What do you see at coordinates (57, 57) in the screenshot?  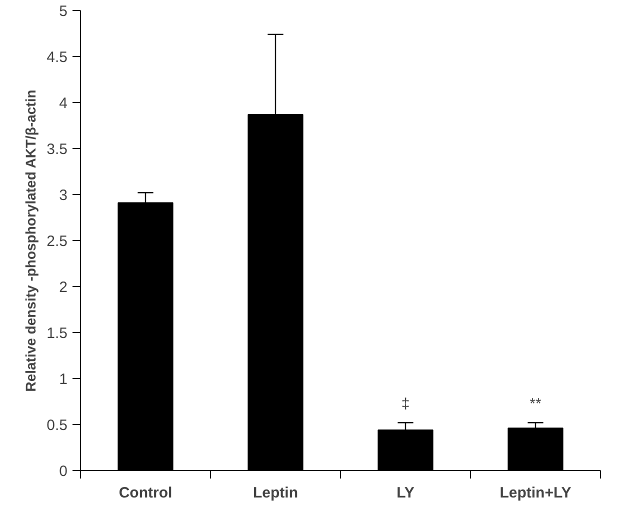 I see `y-tick-label: 4.5` at bounding box center [57, 57].